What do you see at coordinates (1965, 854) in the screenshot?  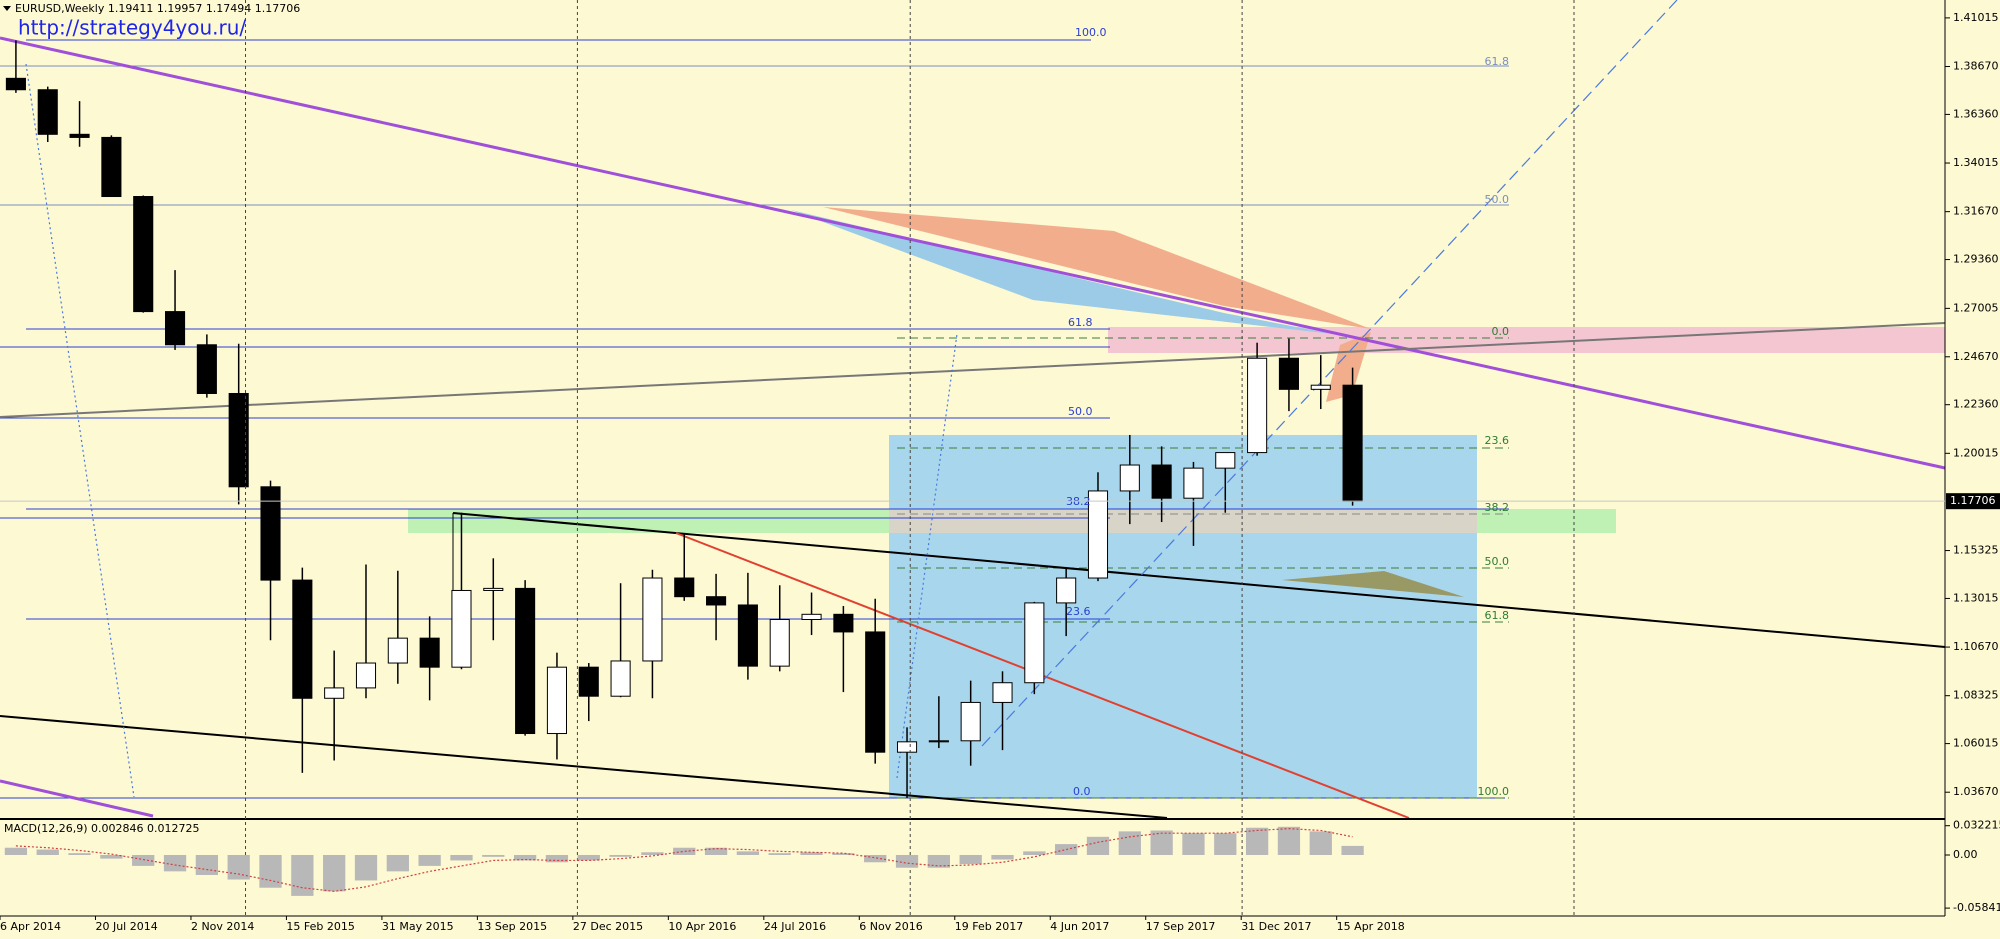 I see `y-tick-label: 0.00` at bounding box center [1965, 854].